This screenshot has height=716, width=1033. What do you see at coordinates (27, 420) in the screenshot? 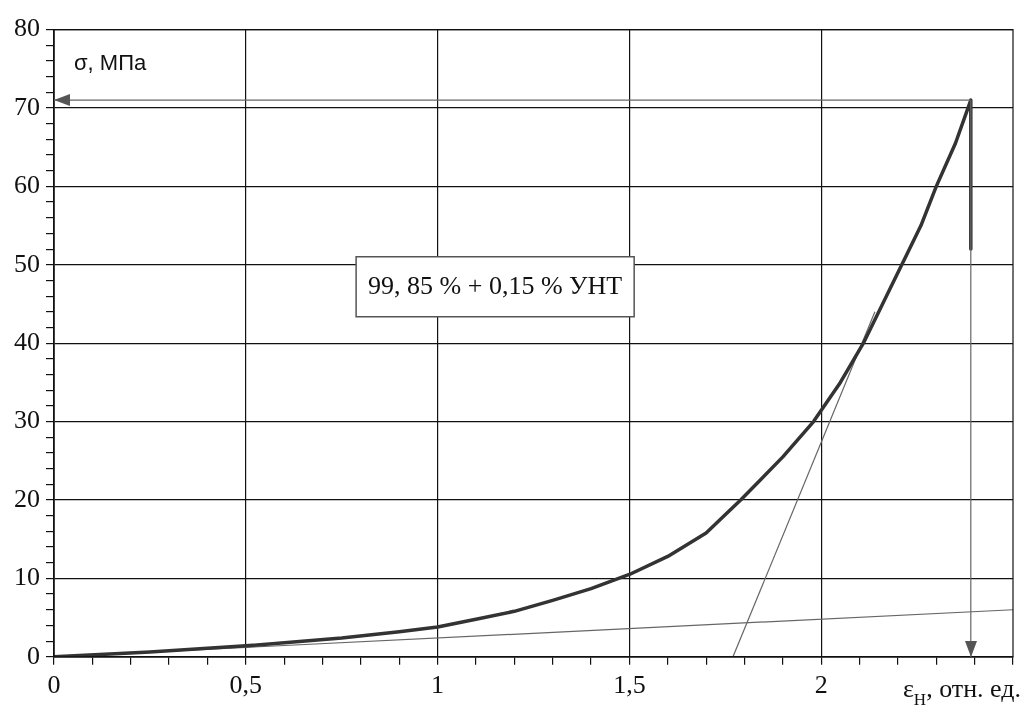
I see `y-tick-label: 30` at bounding box center [27, 420].